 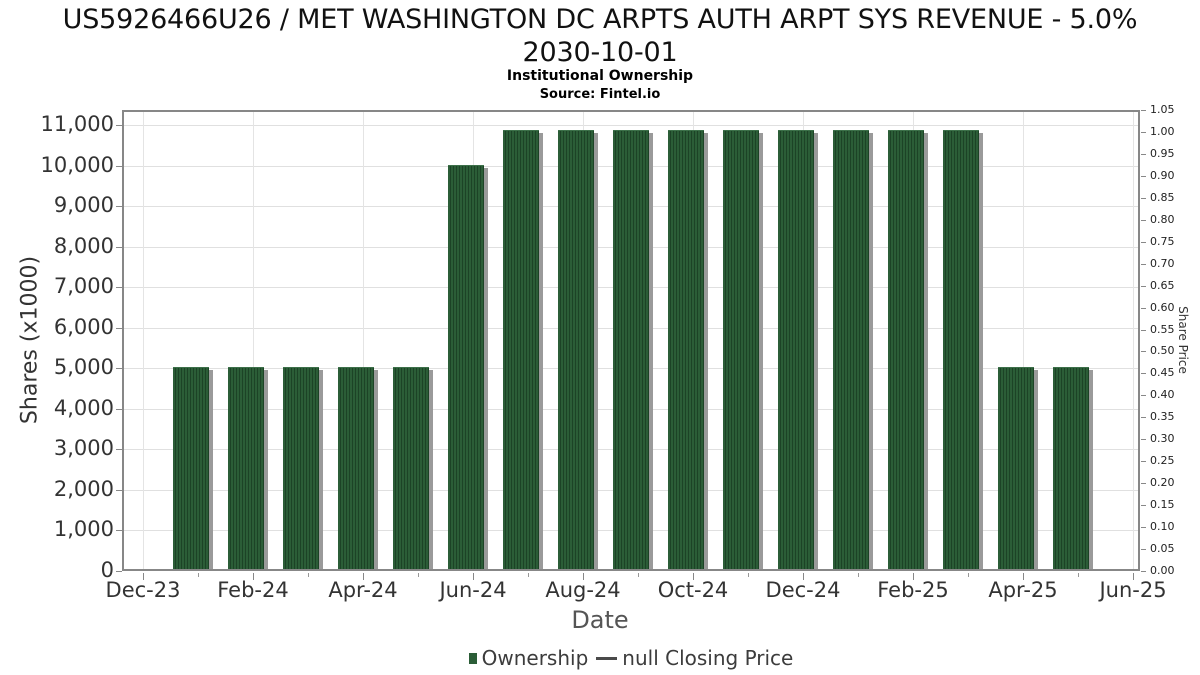 I want to click on x-axis-tick-label: Apr-25, so click(x=1023, y=590).